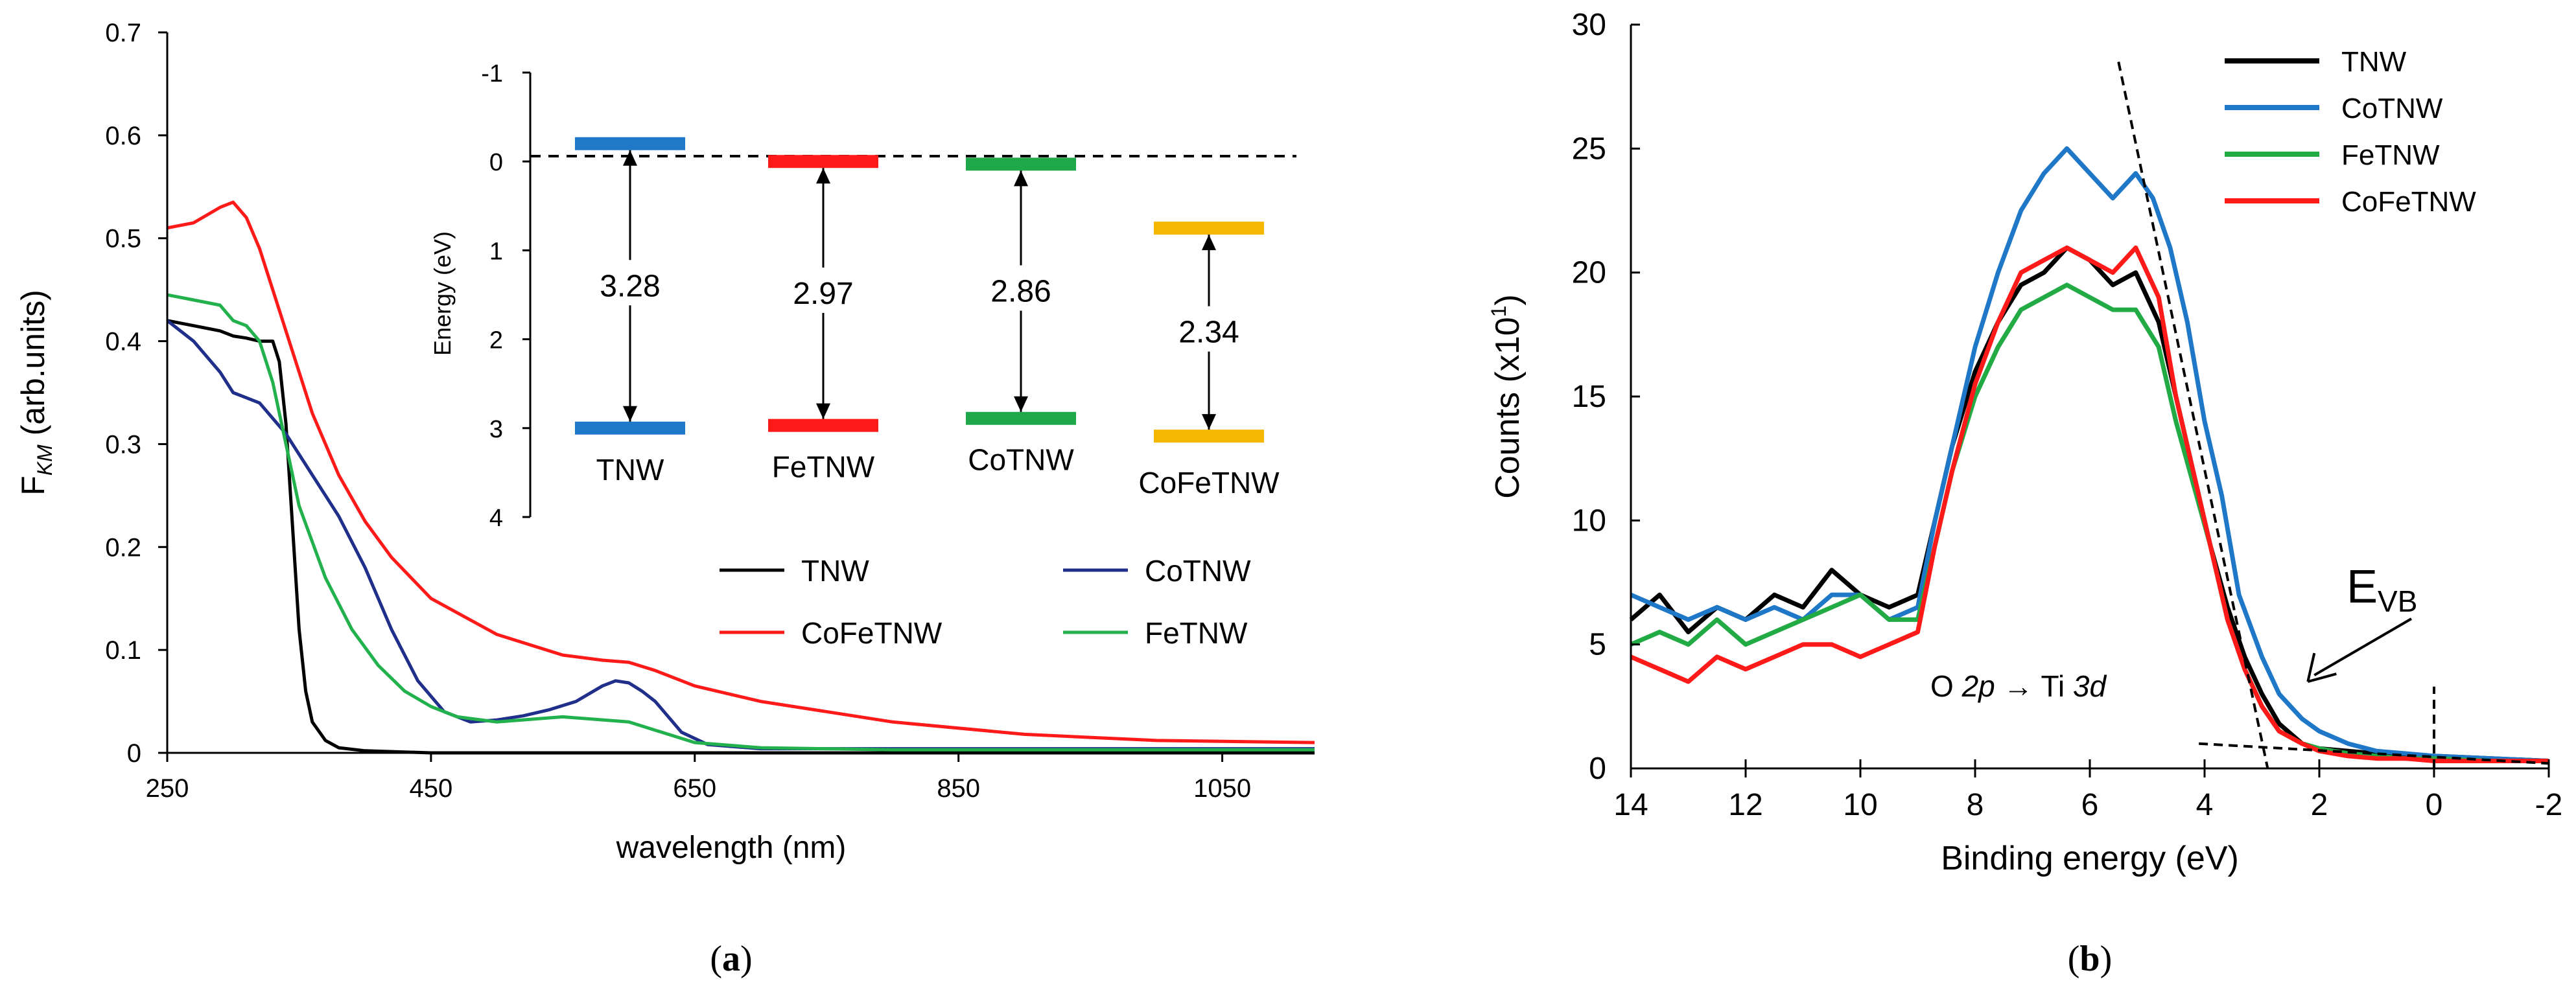 The image size is (2576, 1001). What do you see at coordinates (2319, 805) in the screenshot?
I see `b-x-tick-label-2: 2` at bounding box center [2319, 805].